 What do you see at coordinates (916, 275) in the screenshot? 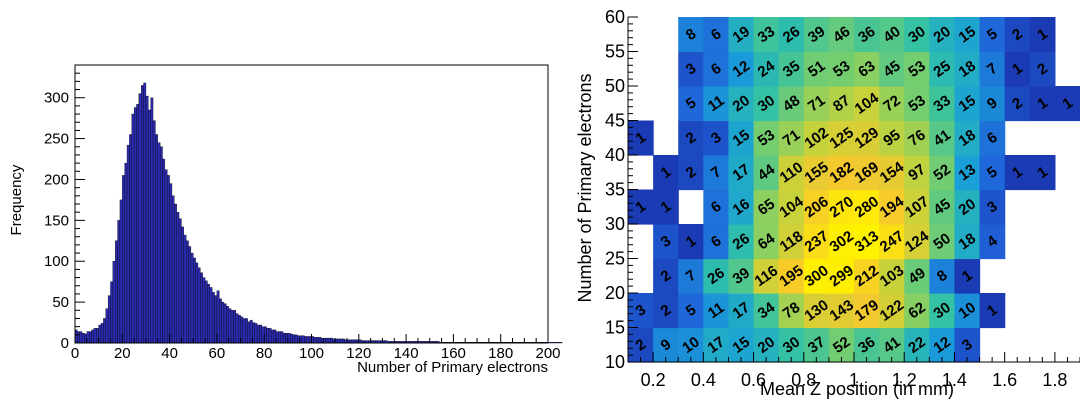
I see `heatmap-cell-label: 49` at bounding box center [916, 275].